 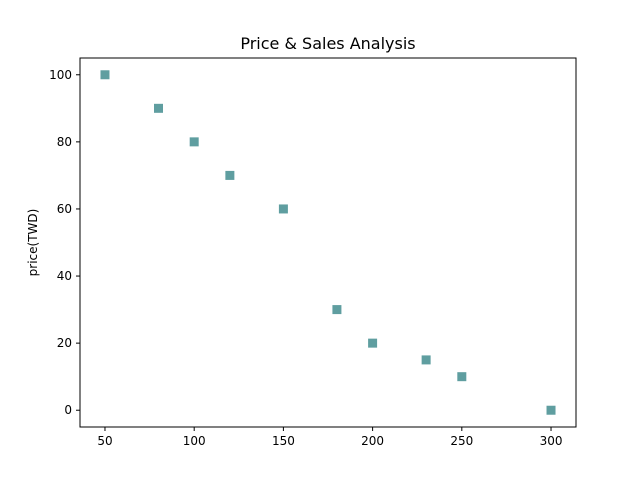 I want to click on x-tick-label: 100, so click(x=194, y=441).